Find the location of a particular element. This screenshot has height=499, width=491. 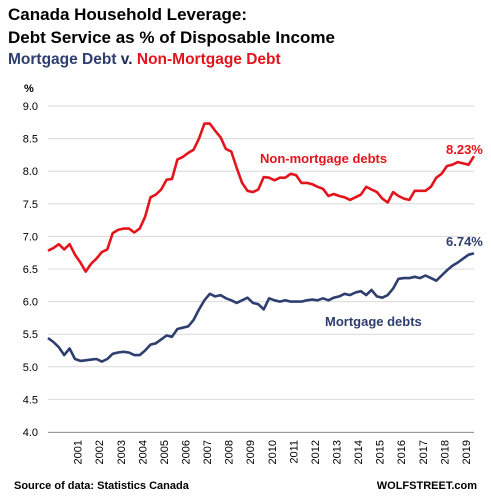

x-tick-label: 2001 is located at coordinates (79, 452).